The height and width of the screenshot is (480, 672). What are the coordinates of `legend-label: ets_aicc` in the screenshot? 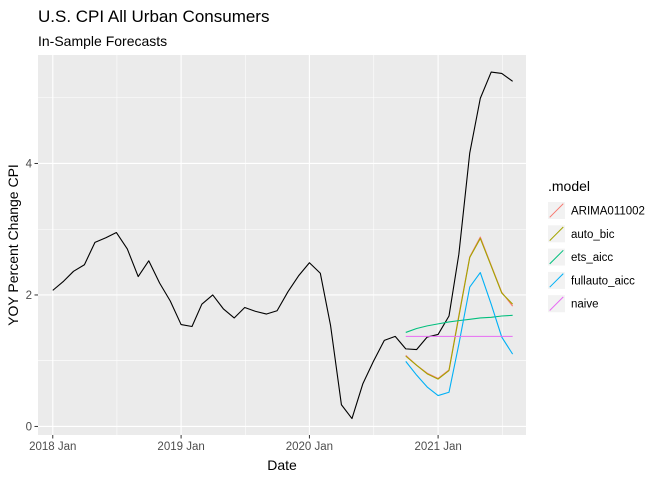 It's located at (592, 258).